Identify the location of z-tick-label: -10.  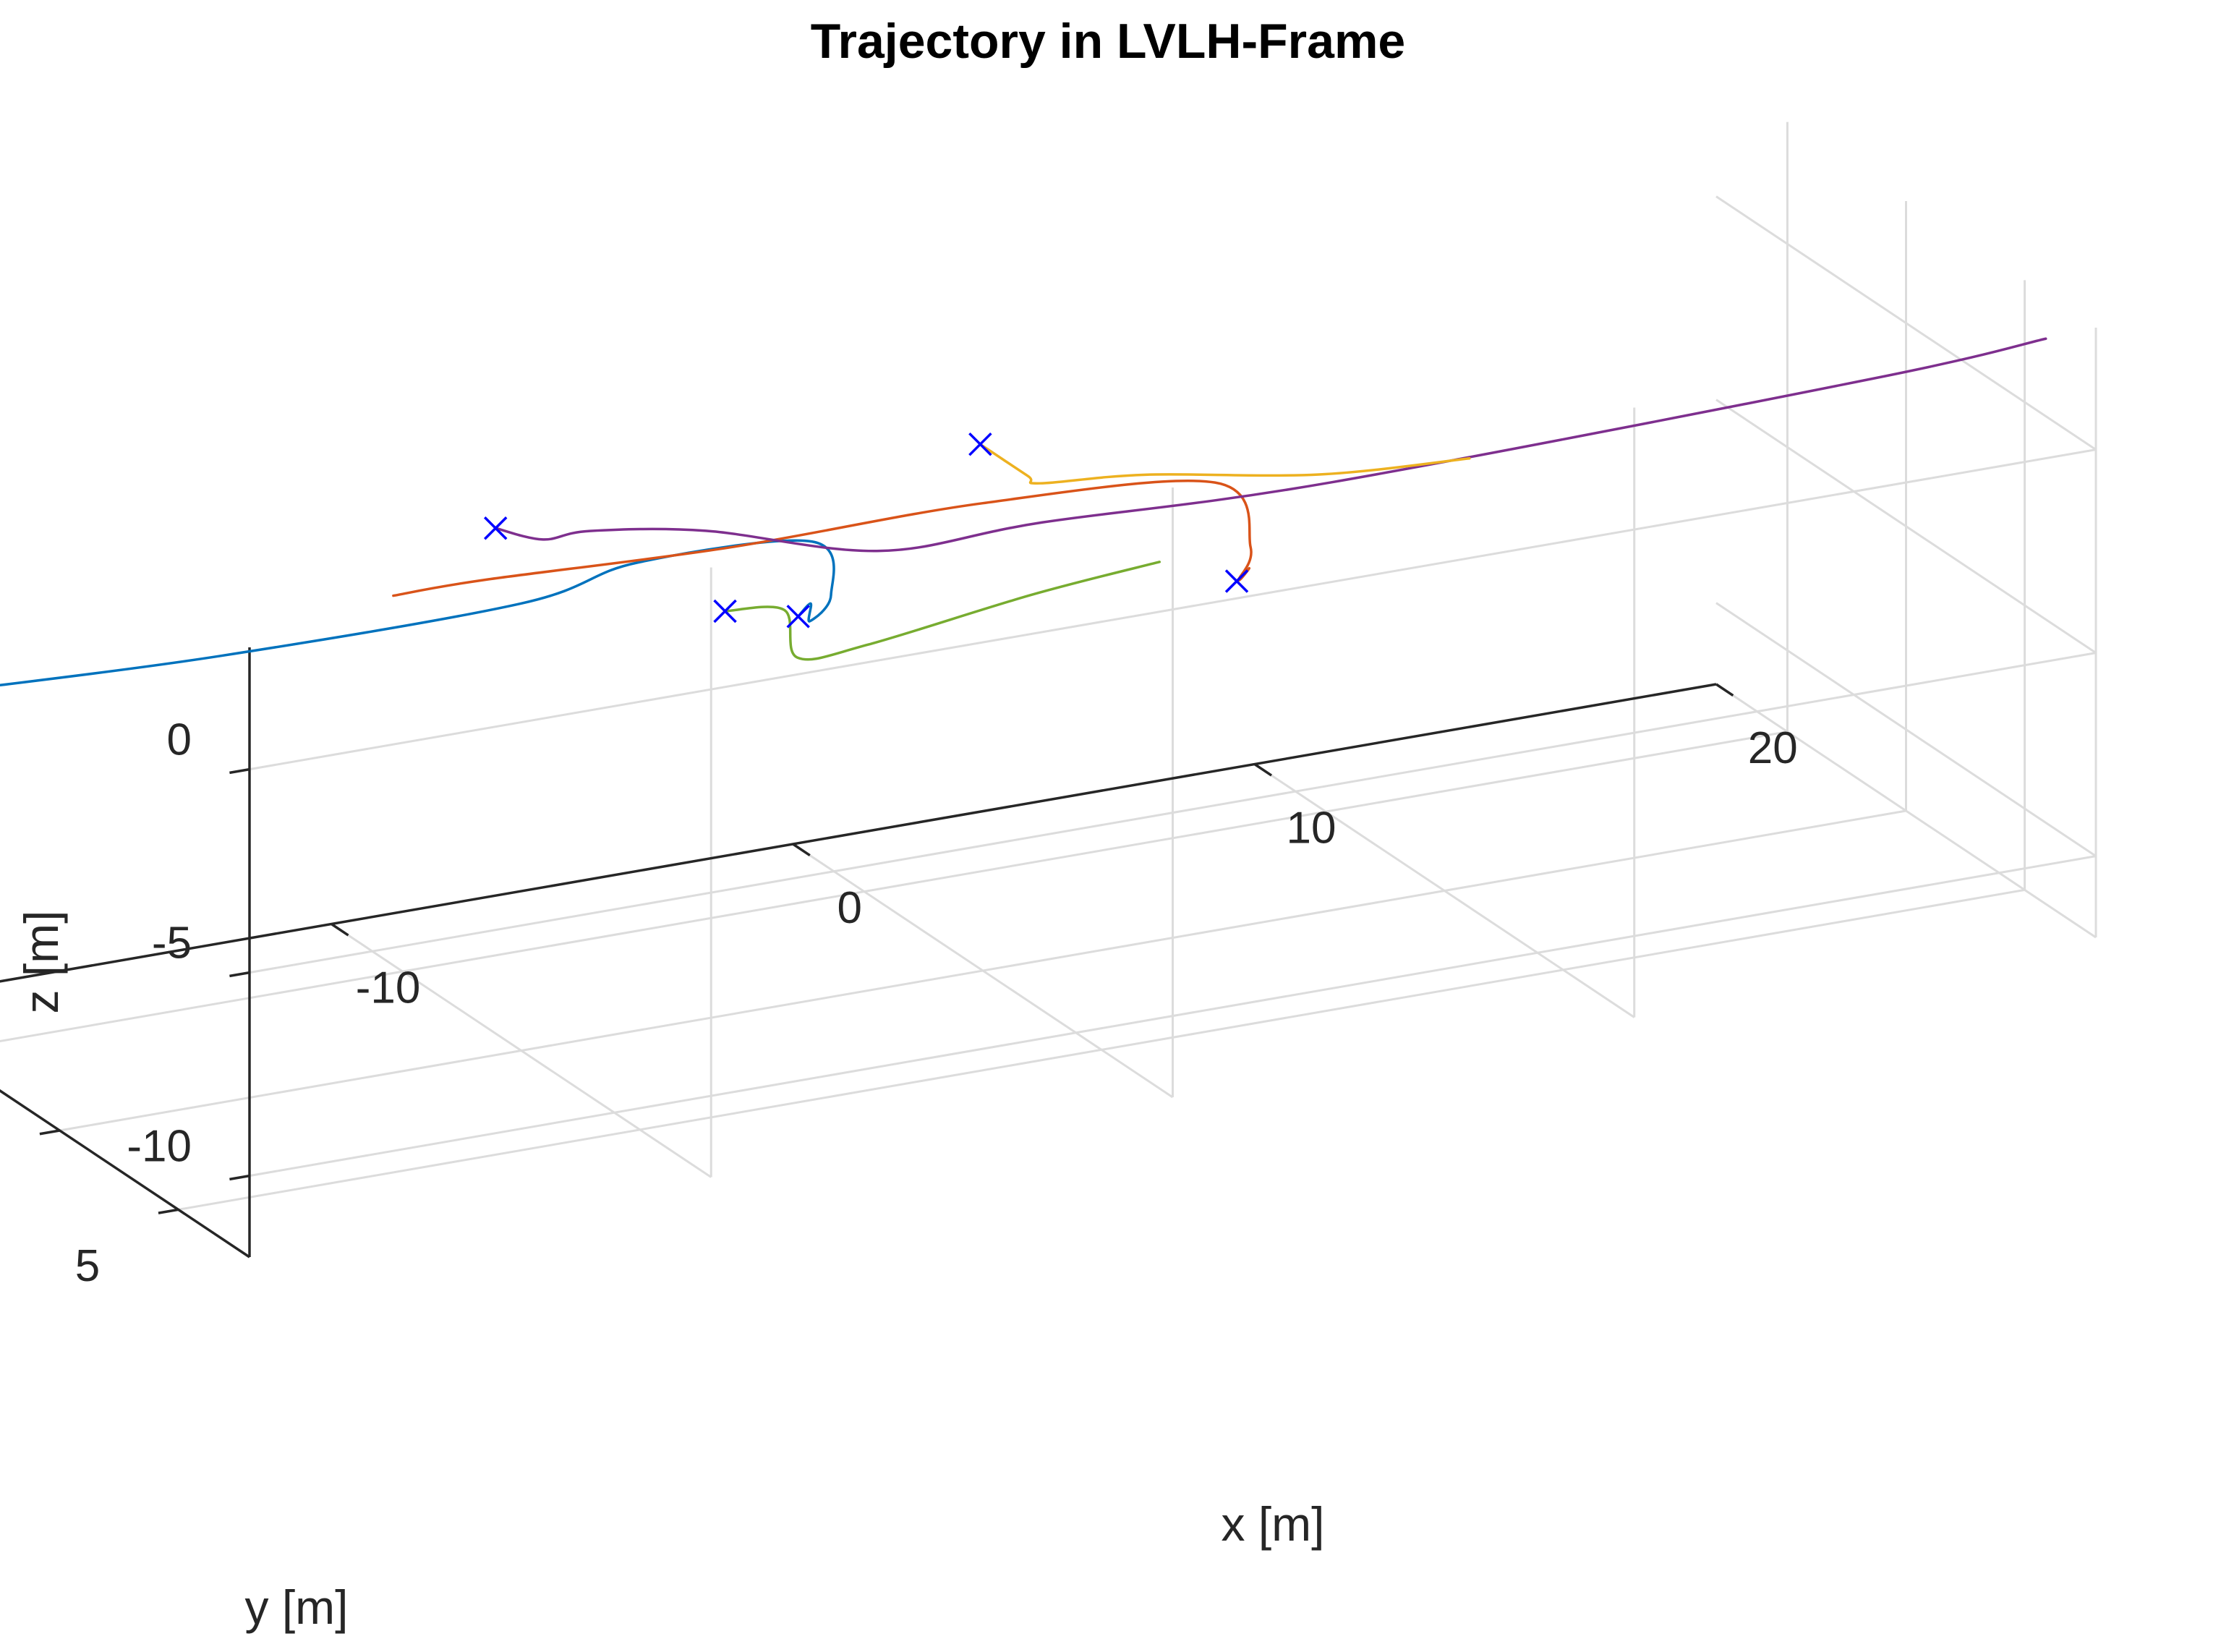
(159, 1147).